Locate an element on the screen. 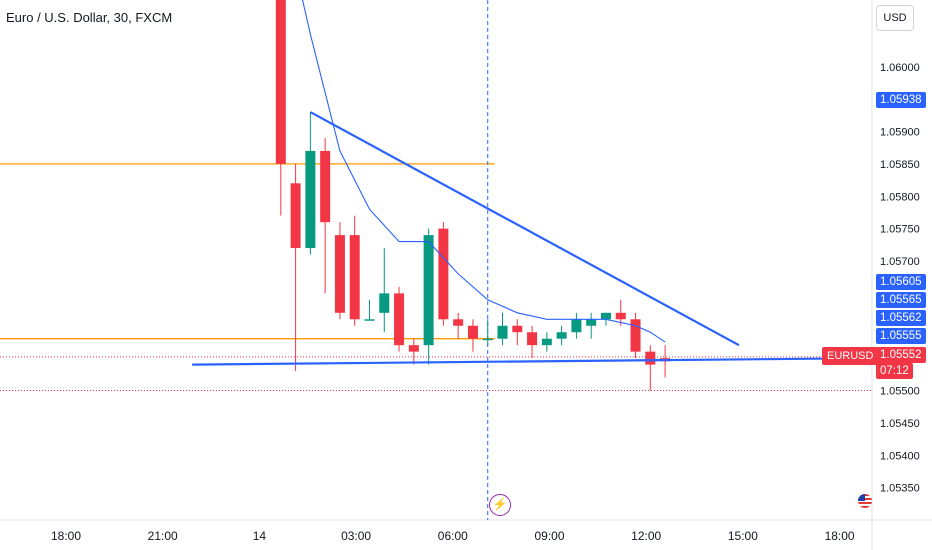  y-tick-label: 1.05700 is located at coordinates (900, 262).